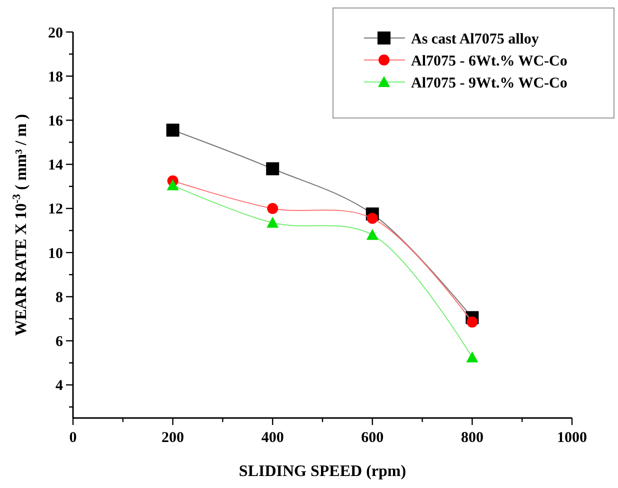  Describe the element at coordinates (322, 471) in the screenshot. I see `x-axis-title: SLIDING SPEED (rpm)` at that location.